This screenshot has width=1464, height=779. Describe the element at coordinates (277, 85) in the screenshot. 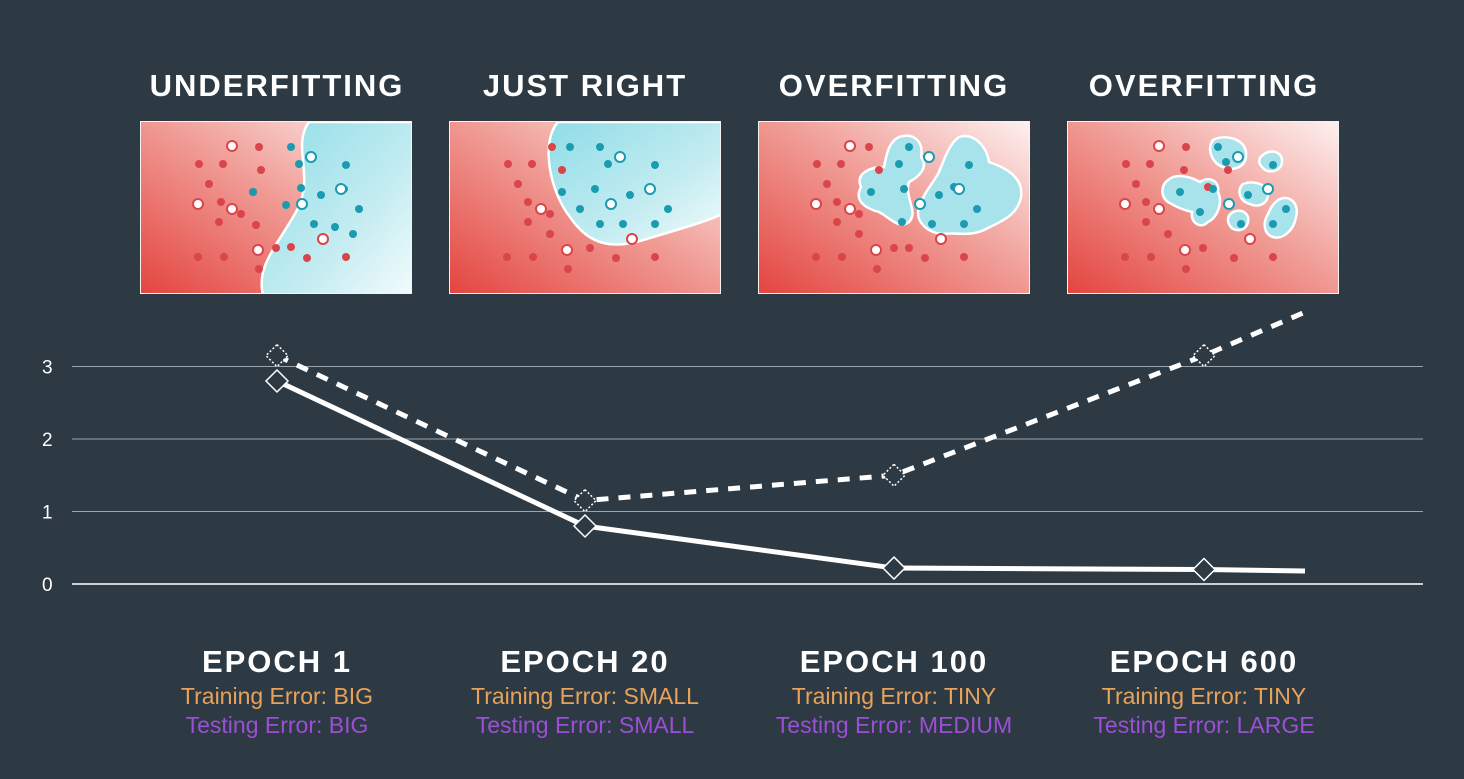

I see `panel-title-underfitting: UNDERFITTING` at that location.